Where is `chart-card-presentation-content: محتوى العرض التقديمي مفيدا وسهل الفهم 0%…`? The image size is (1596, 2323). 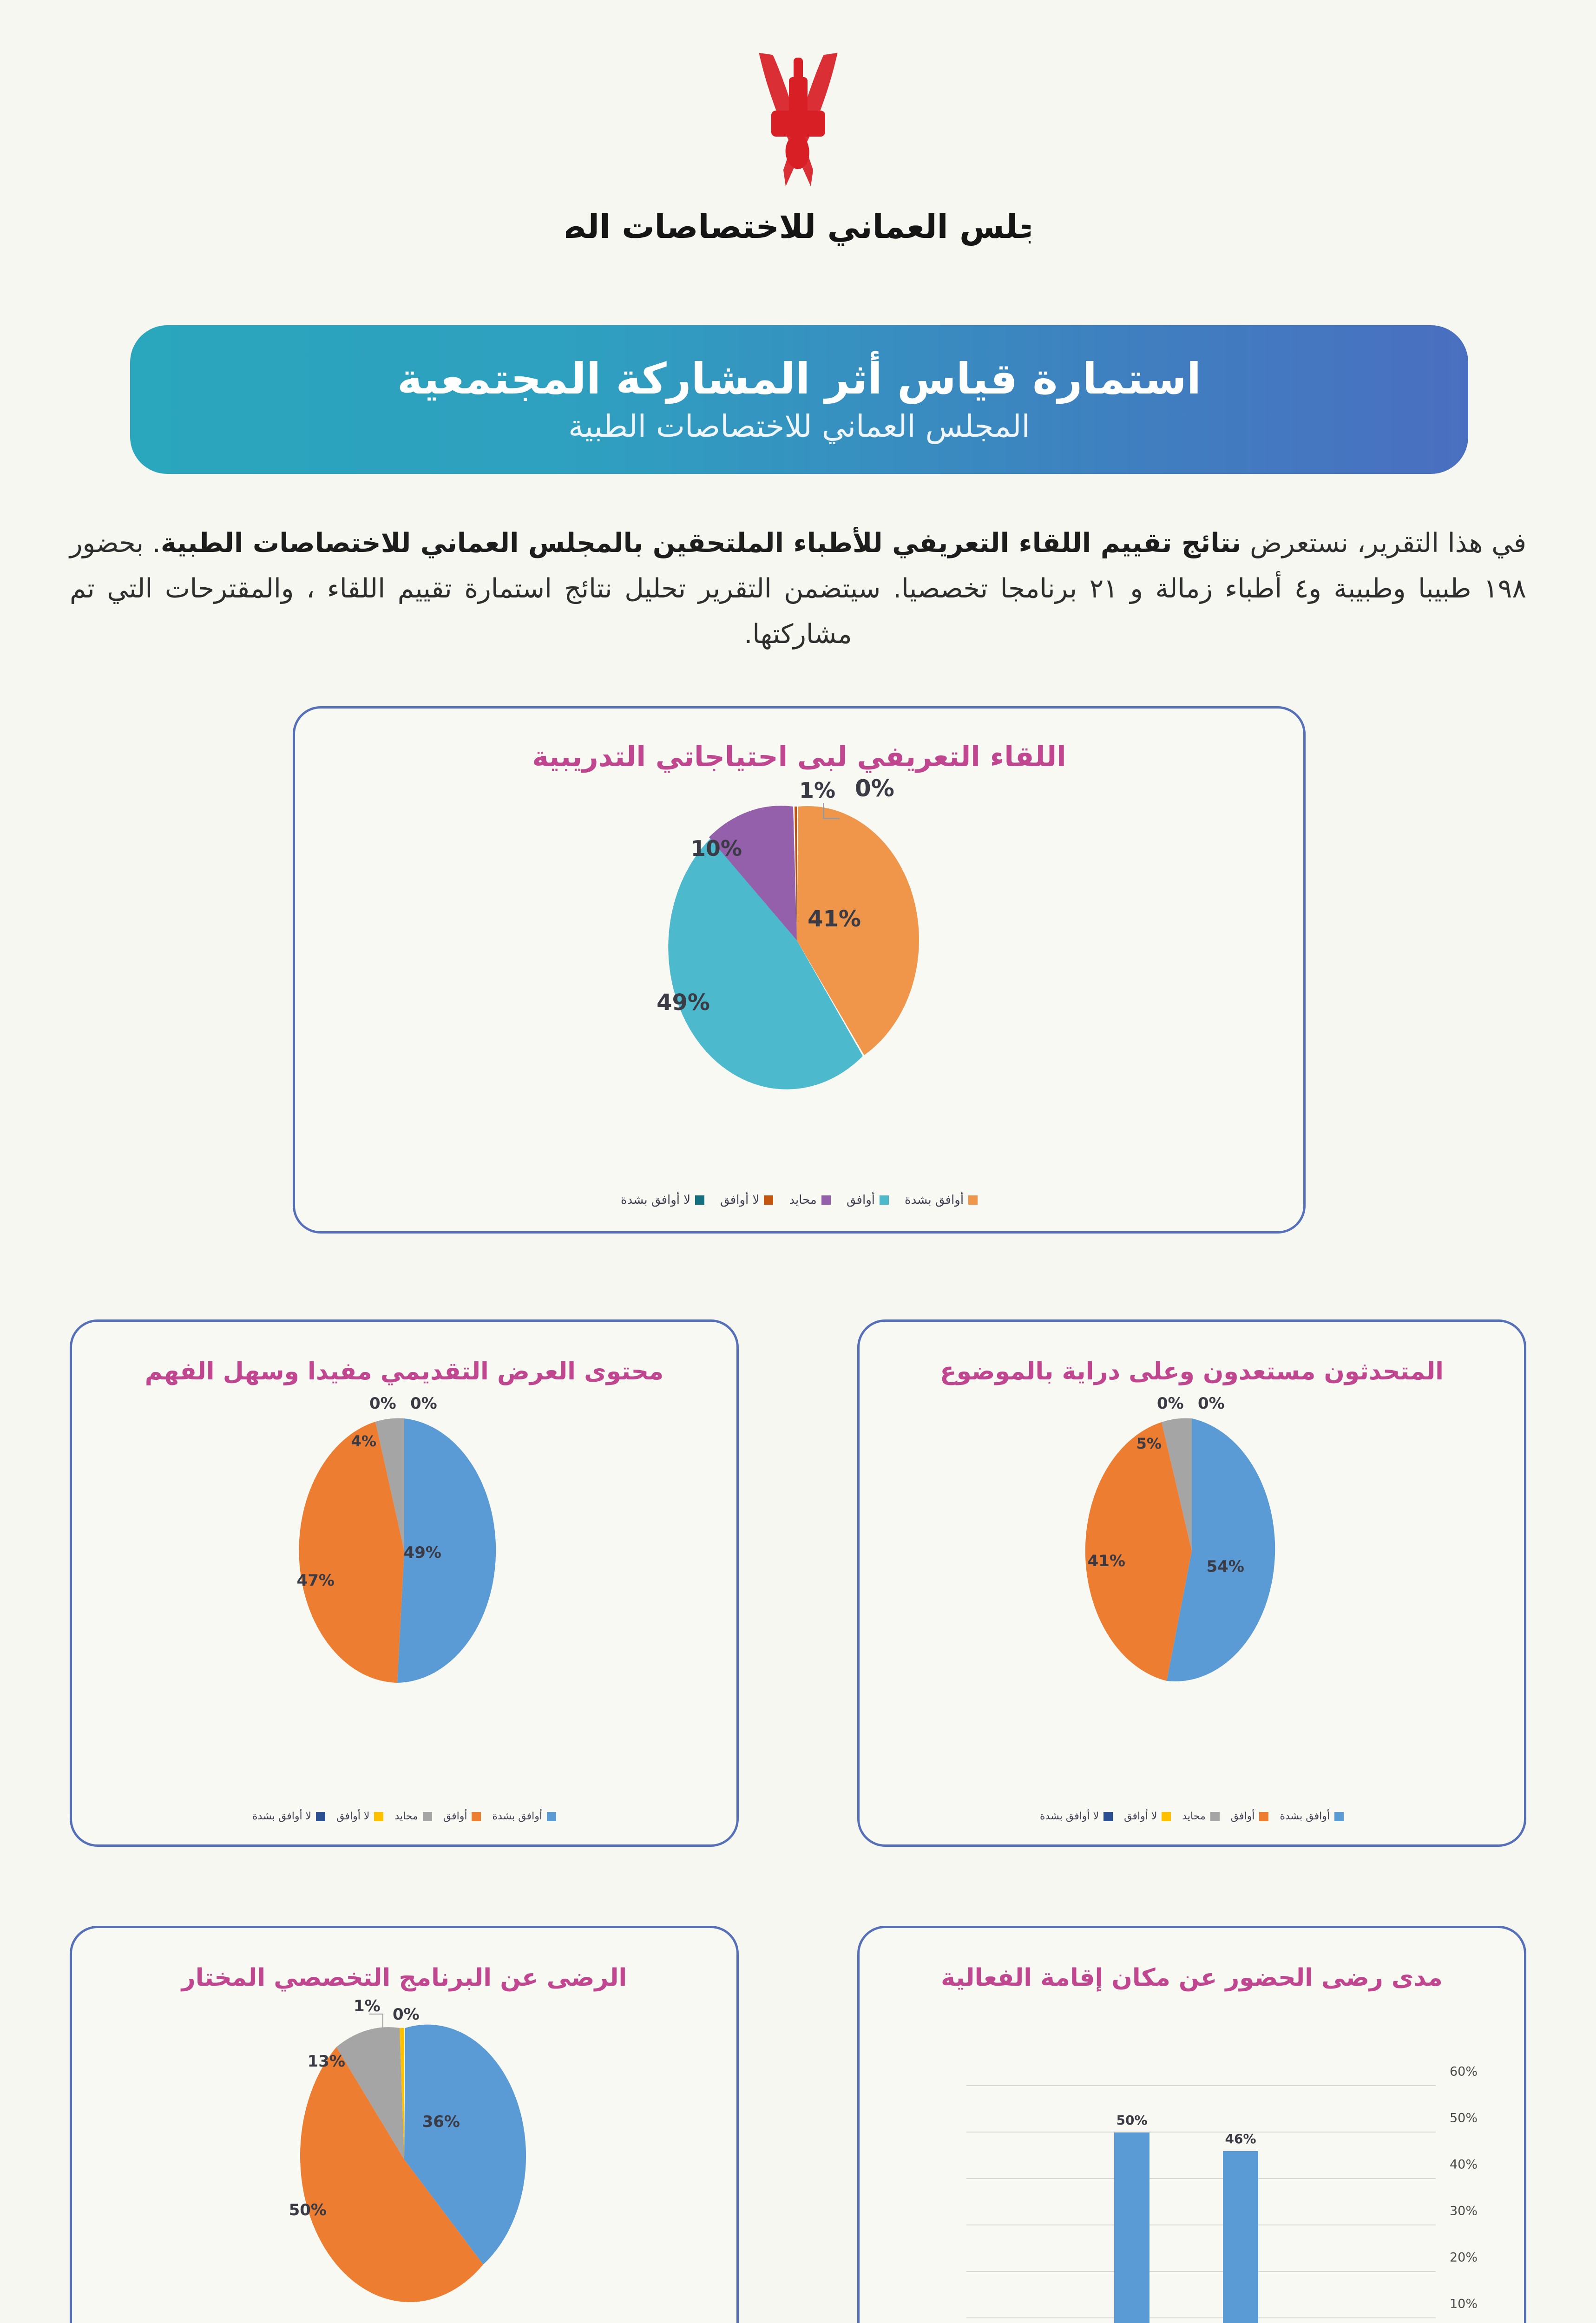 chart-card-presentation-content: محتوى العرض التقديمي مفيدا وسهل الفهم 0%… is located at coordinates (404, 1583).